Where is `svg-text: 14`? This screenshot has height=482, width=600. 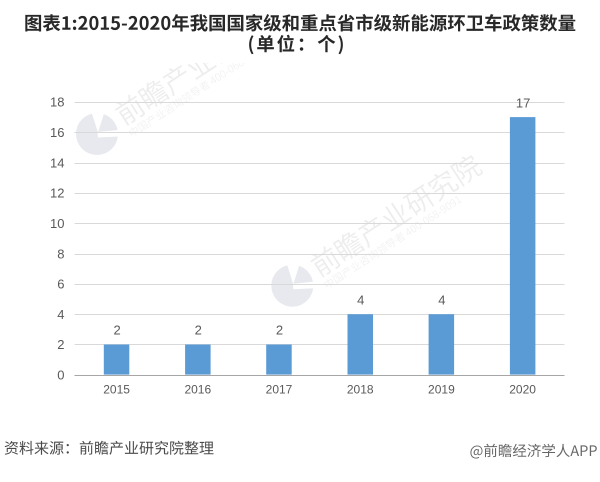 svg-text: 14 is located at coordinates (57, 162).